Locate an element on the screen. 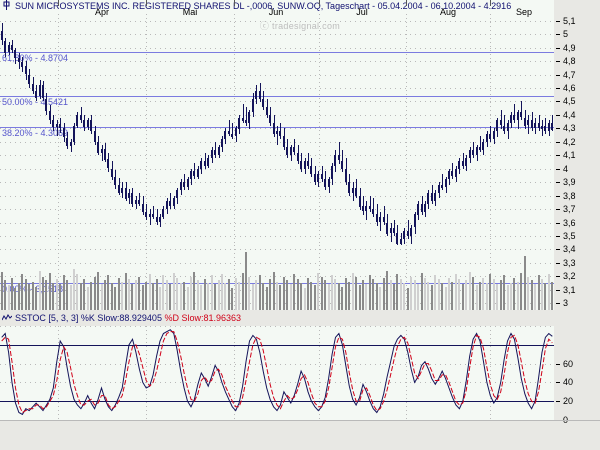 This screenshot has height=450, width=600. time-axis-label: Jun is located at coordinates (276, 12).